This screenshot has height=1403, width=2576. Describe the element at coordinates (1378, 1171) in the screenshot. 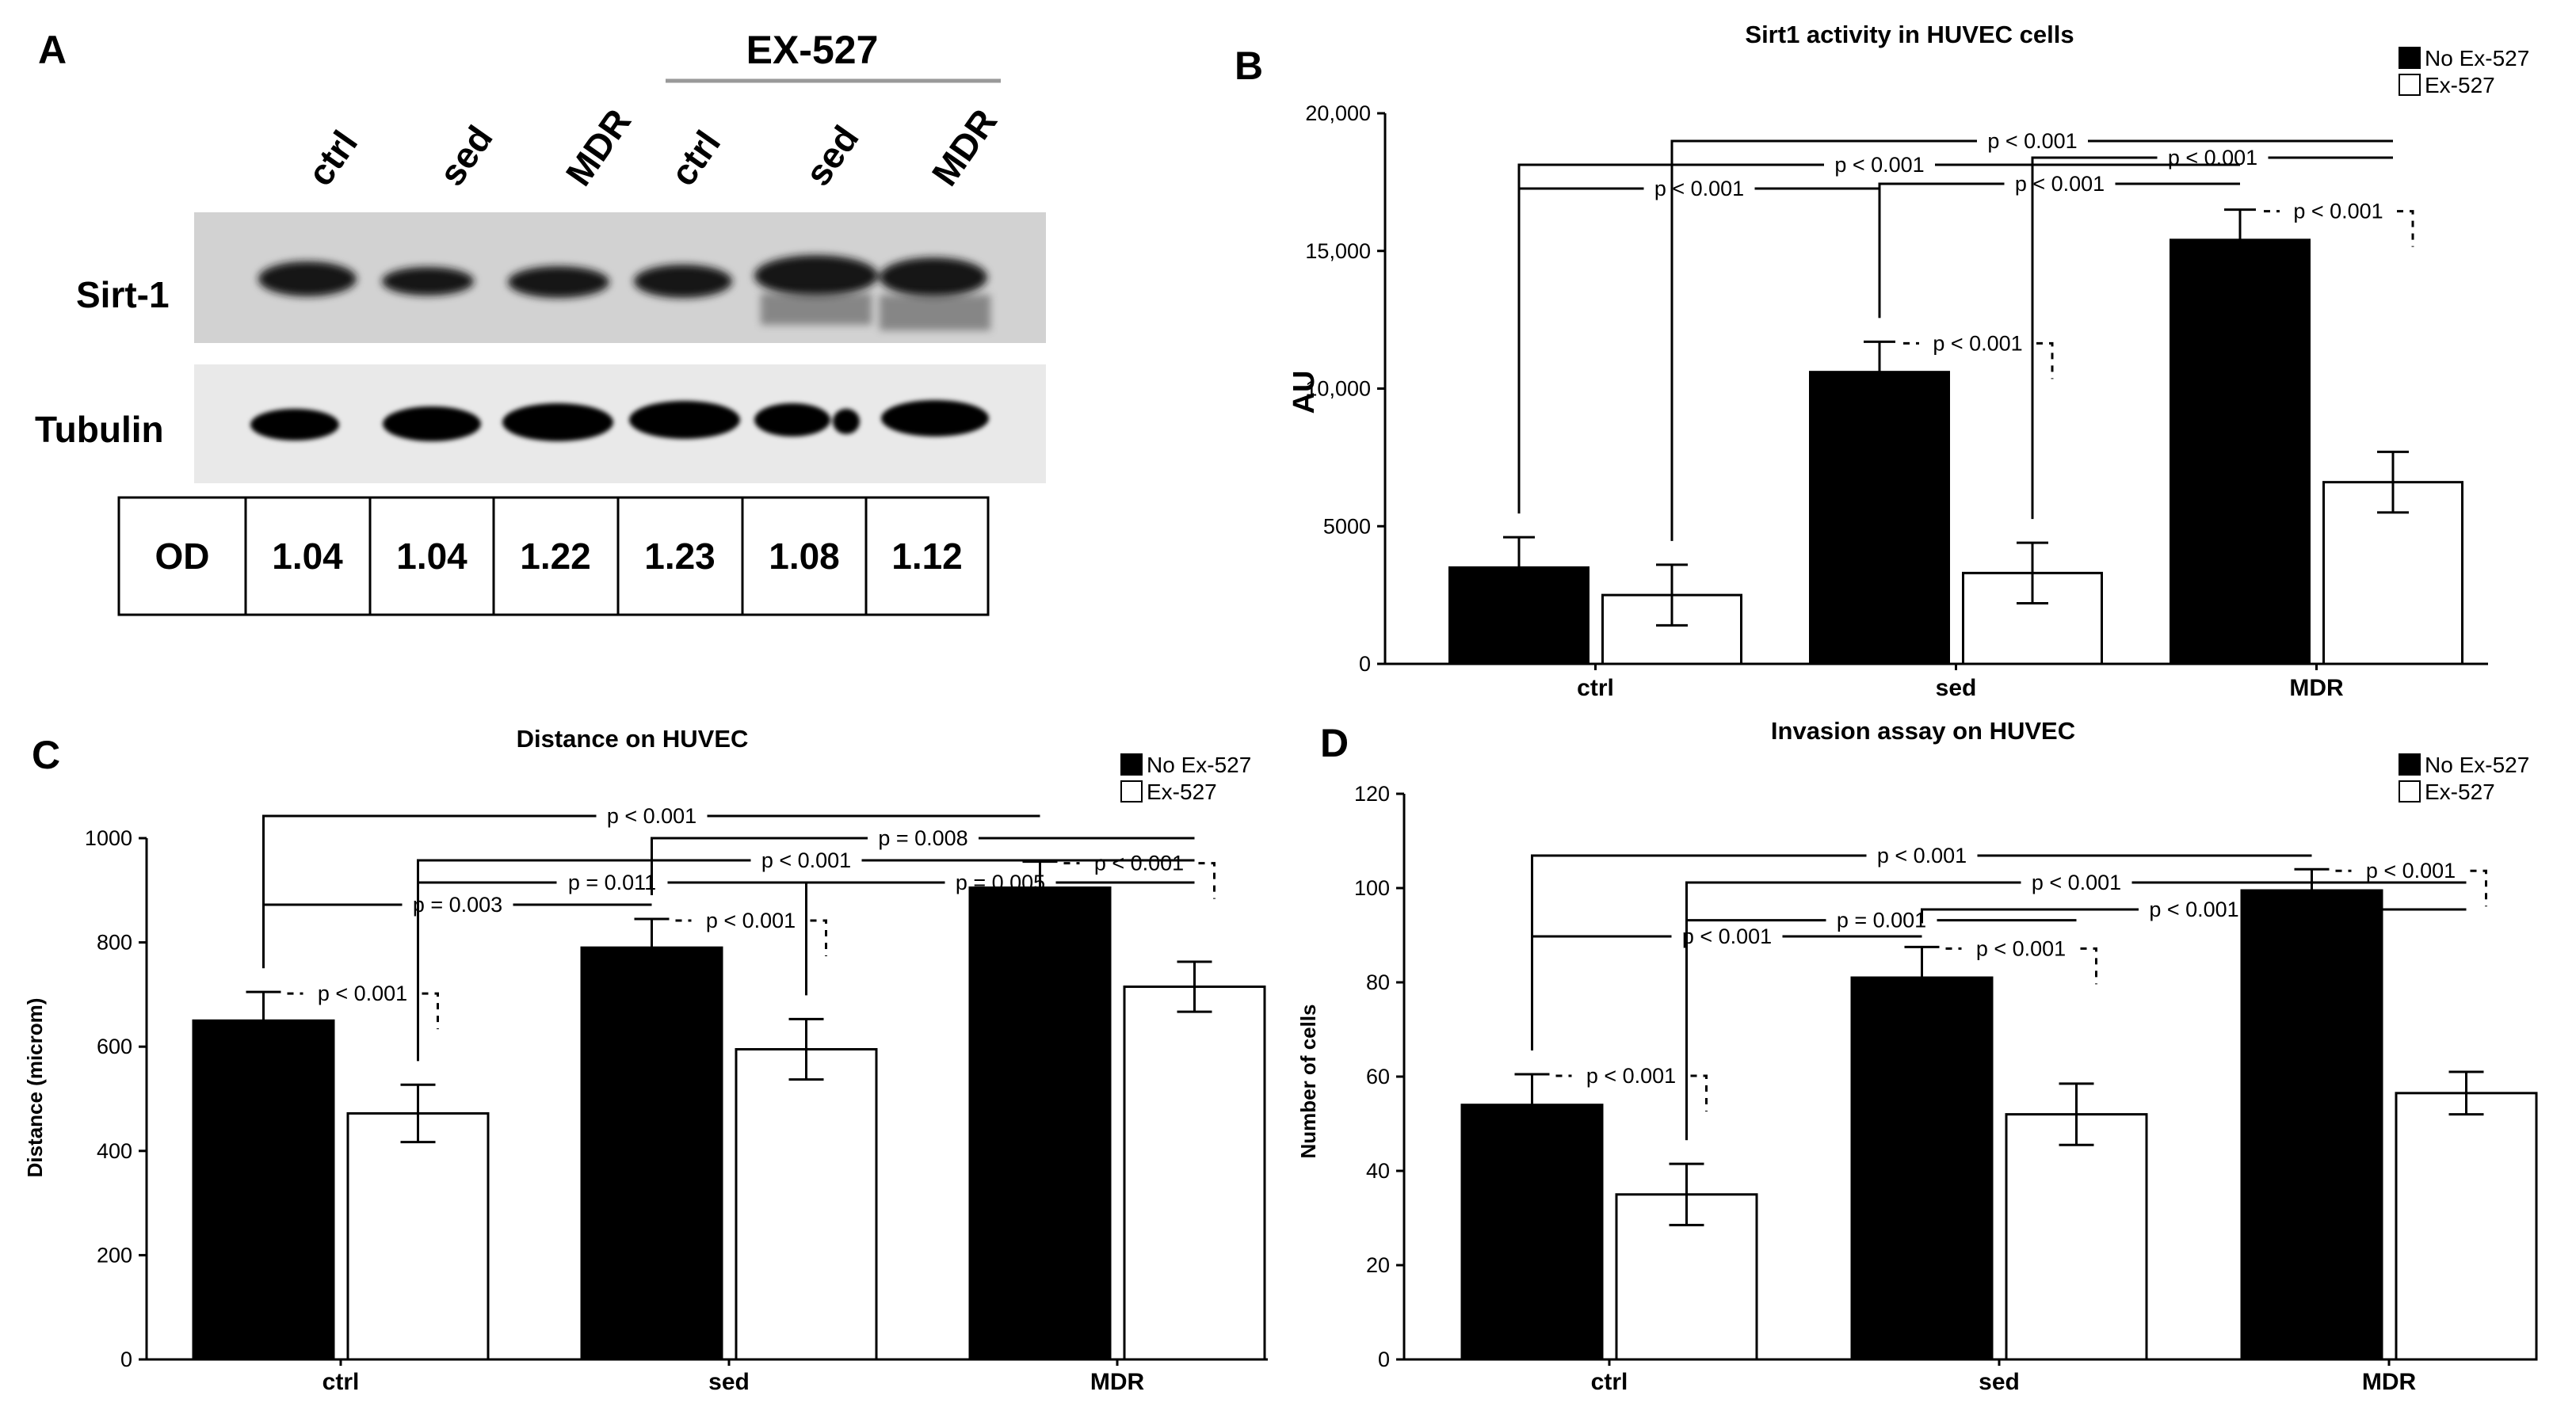

I see `y-tick-label: 40` at that location.